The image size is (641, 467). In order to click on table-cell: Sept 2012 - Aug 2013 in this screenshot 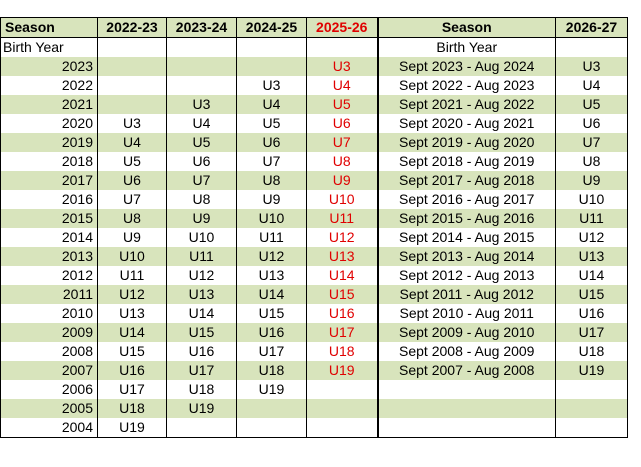, I will do `click(466, 275)`.